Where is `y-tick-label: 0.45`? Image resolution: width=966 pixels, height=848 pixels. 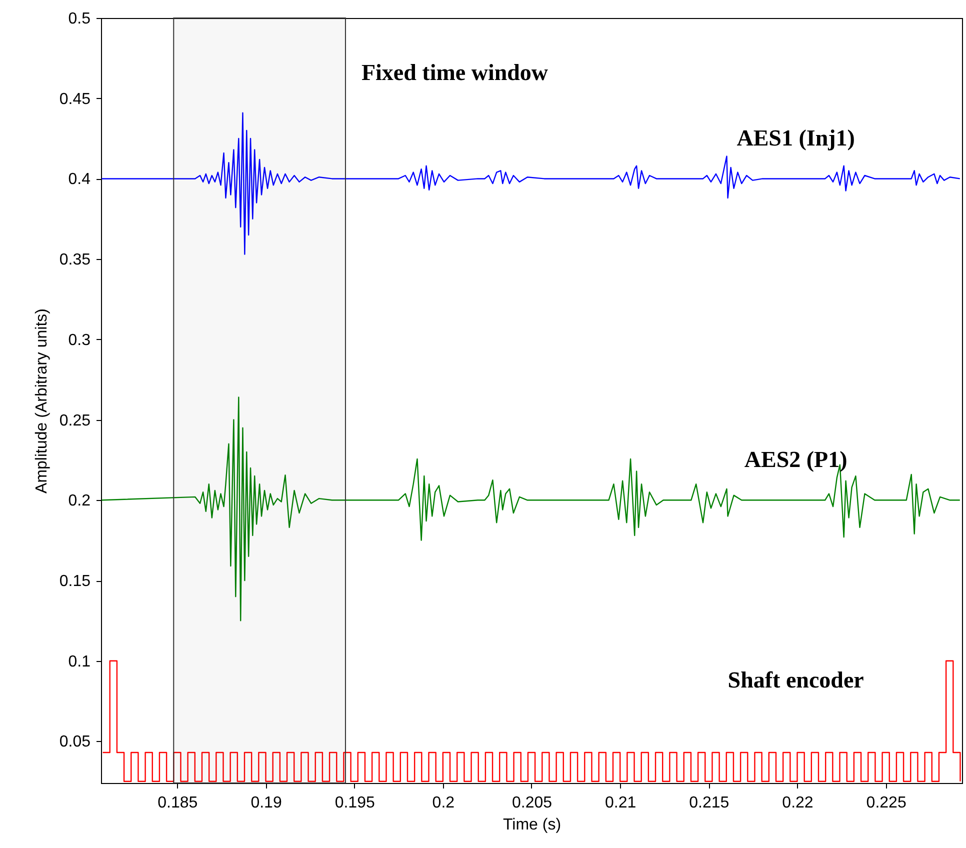 y-tick-label: 0.45 is located at coordinates (75, 99).